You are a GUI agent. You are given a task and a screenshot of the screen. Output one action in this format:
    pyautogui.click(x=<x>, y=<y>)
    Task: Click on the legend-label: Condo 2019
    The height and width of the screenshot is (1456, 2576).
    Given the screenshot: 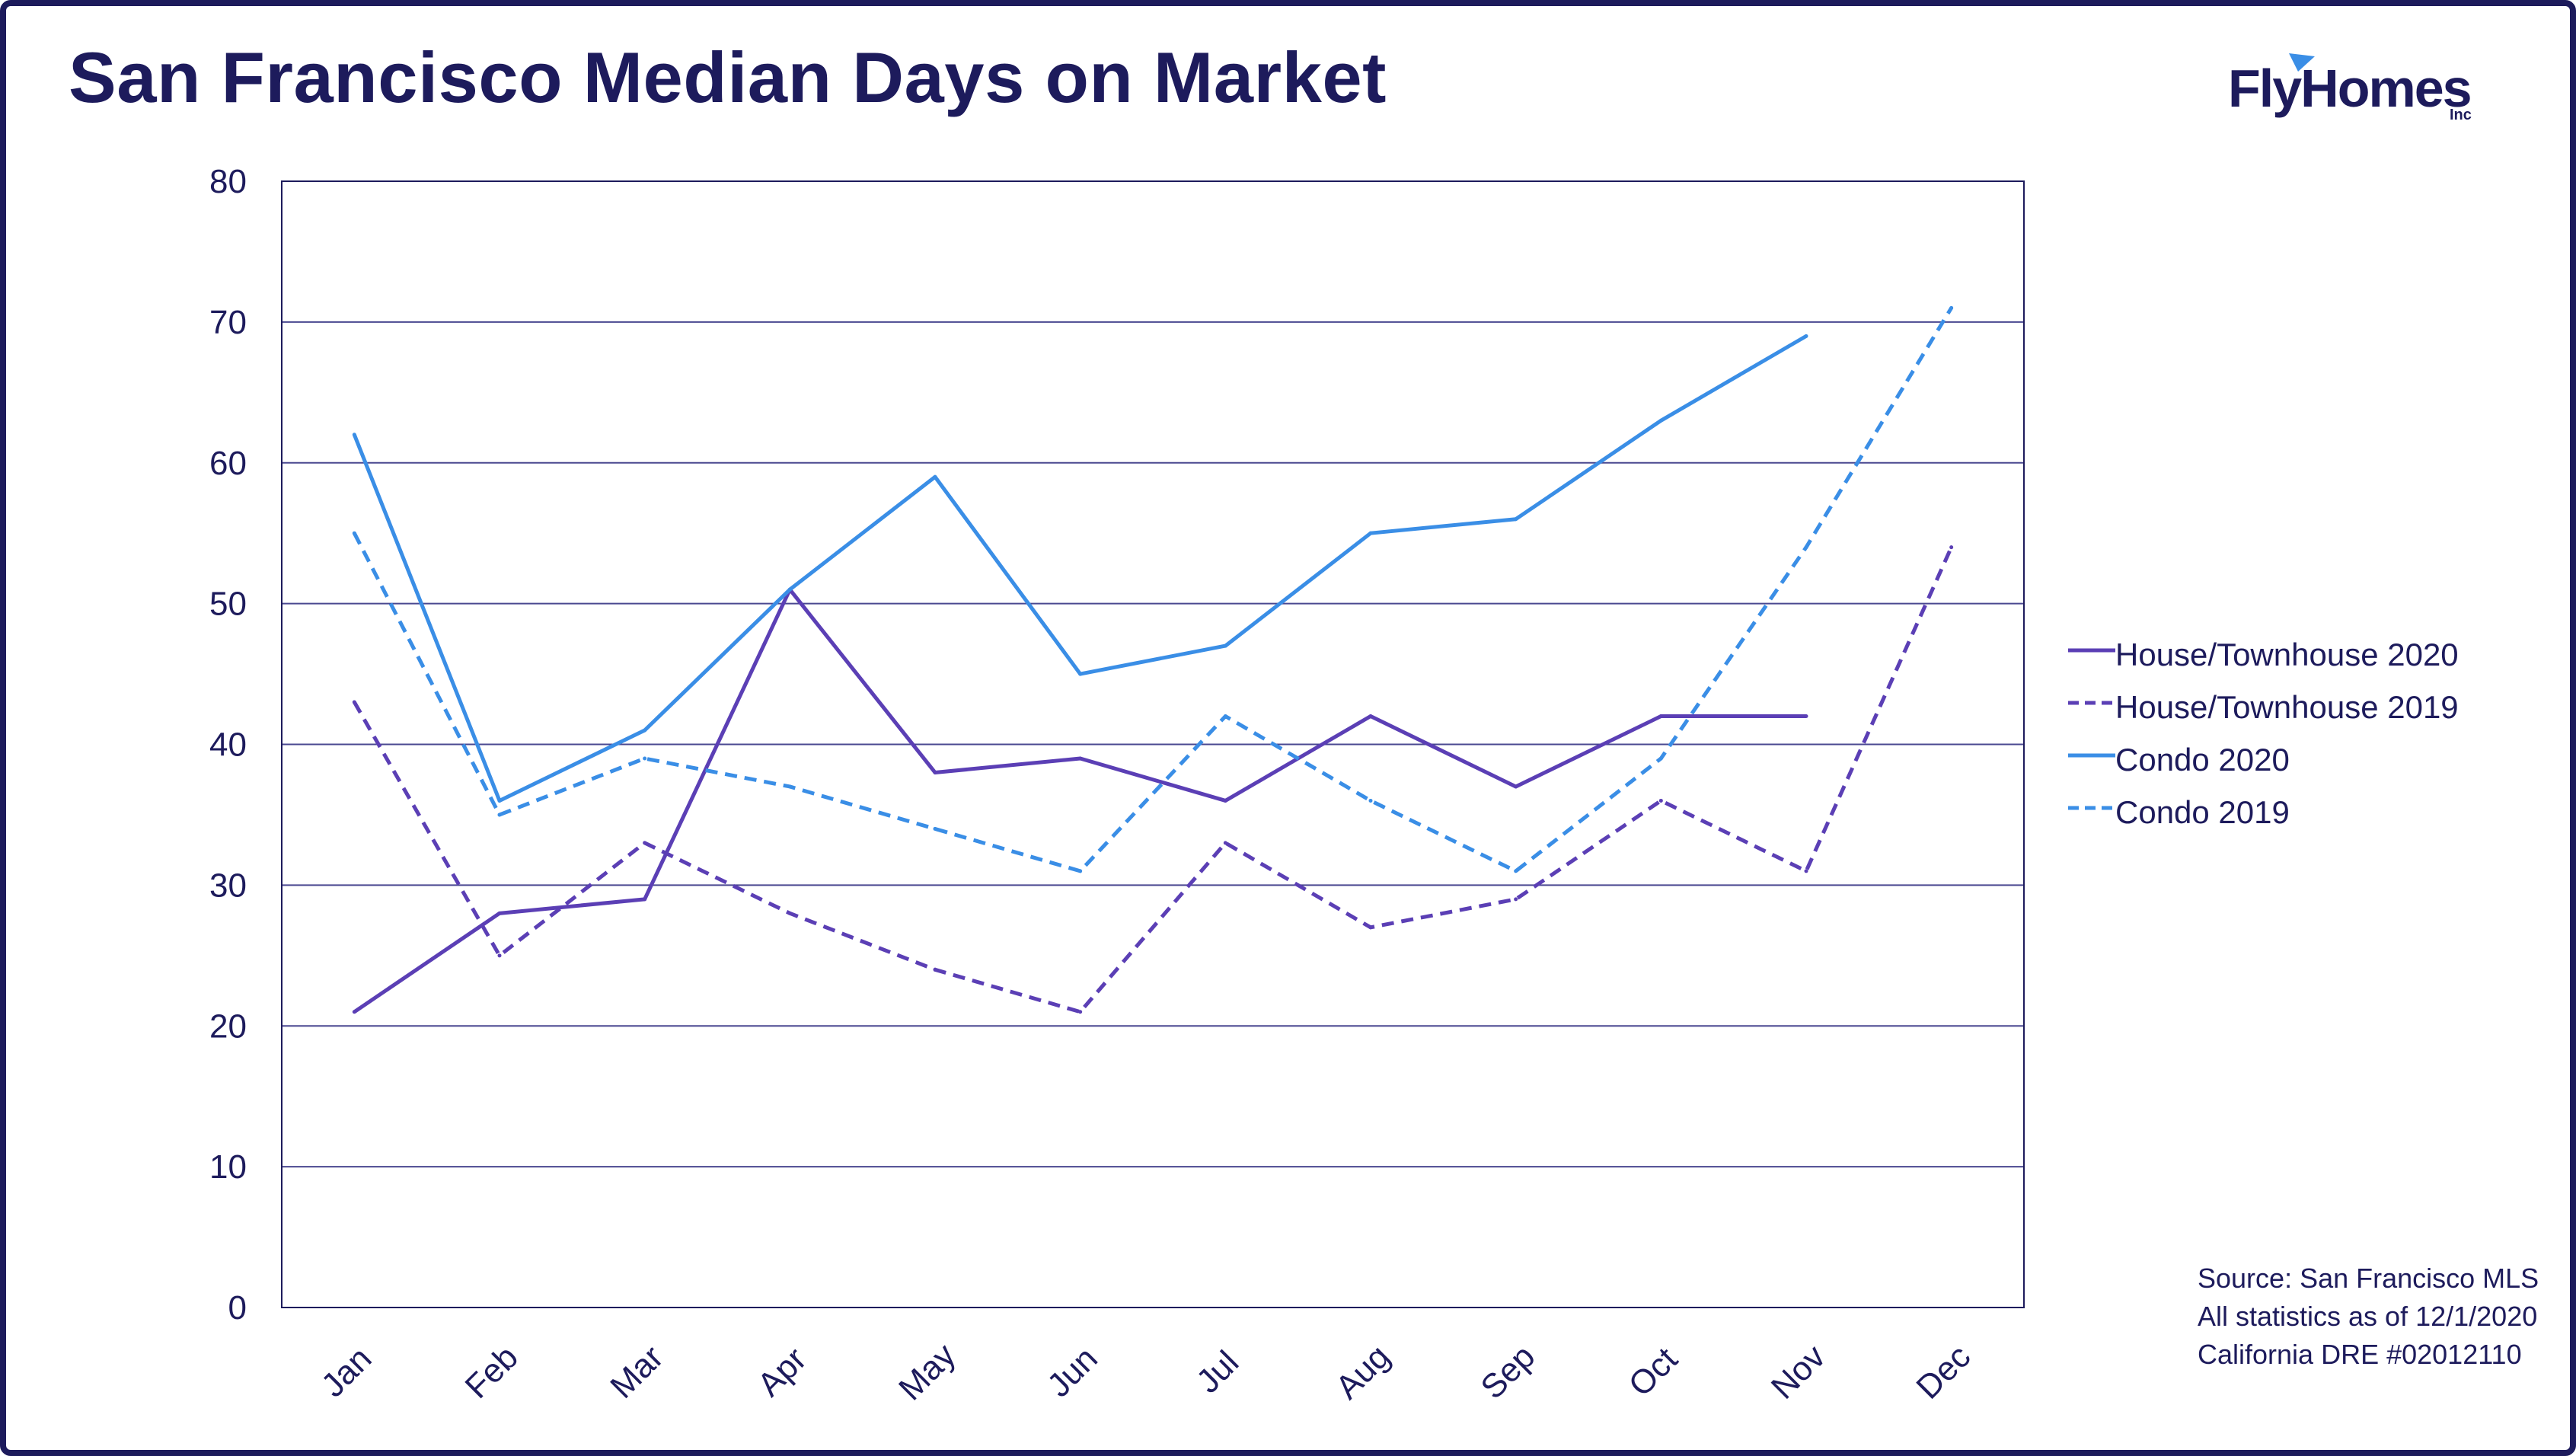 What is the action you would take?
    pyautogui.click(x=2202, y=812)
    